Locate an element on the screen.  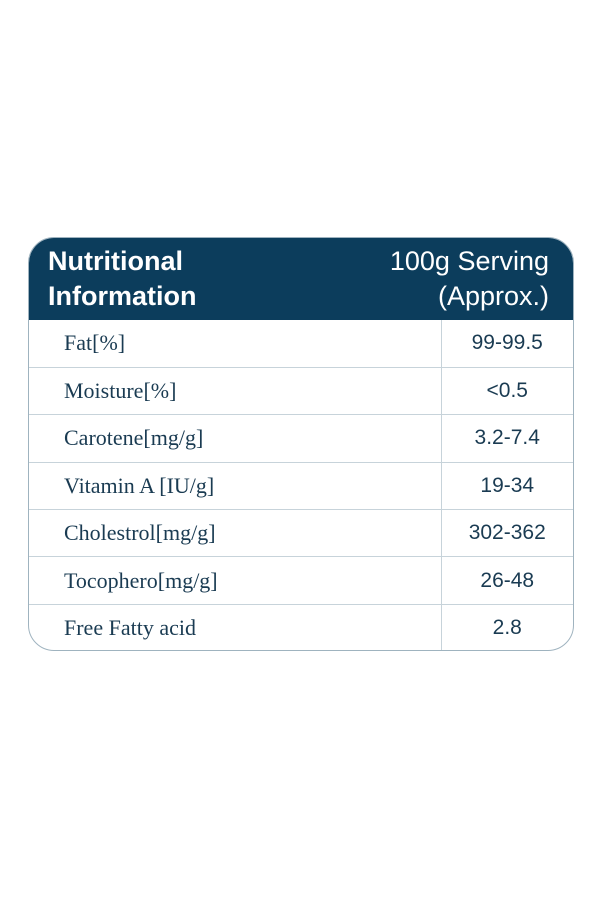
table-row: Moisture[%] <0.5 is located at coordinates (301, 390).